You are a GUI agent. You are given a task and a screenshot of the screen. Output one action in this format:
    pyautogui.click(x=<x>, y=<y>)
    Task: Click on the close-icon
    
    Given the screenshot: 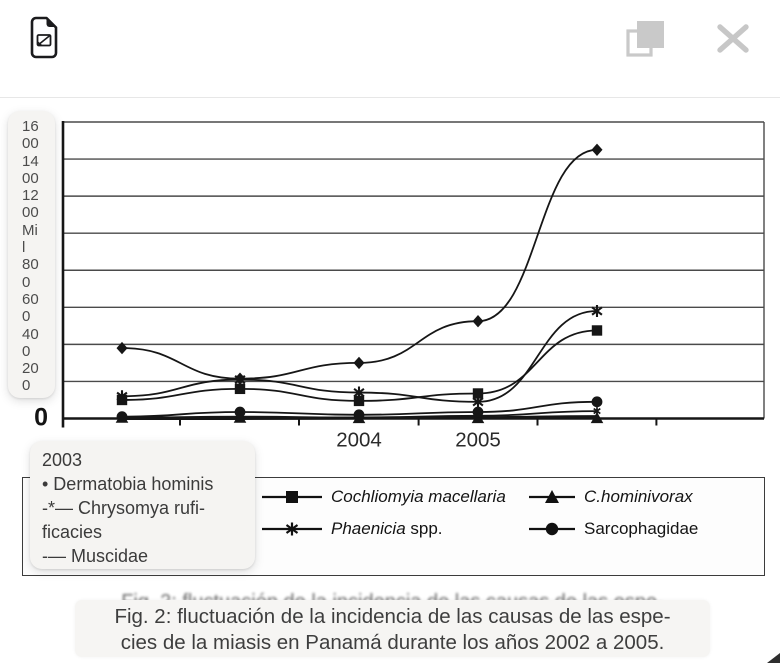 What is the action you would take?
    pyautogui.click(x=733, y=39)
    